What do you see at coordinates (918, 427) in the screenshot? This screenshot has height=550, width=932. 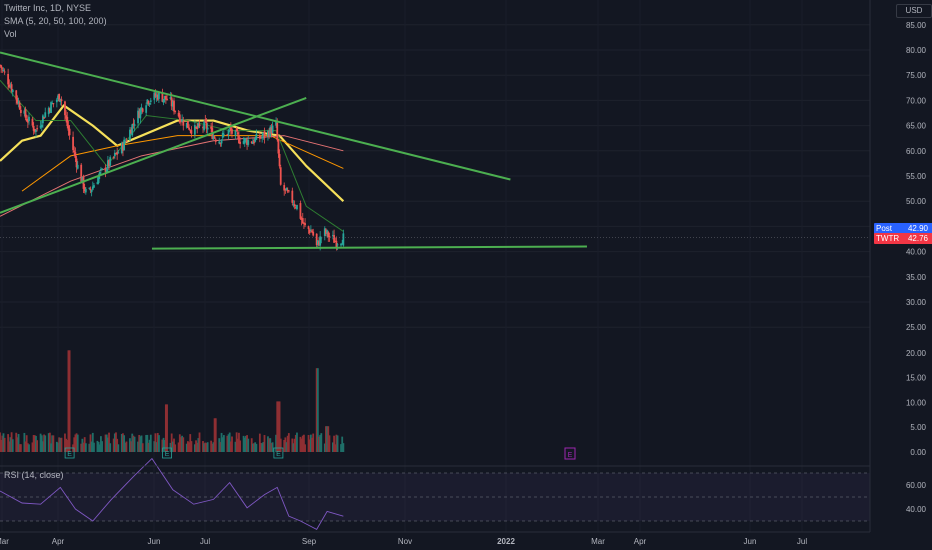 I see `volume-tick-label: 5.00` at bounding box center [918, 427].